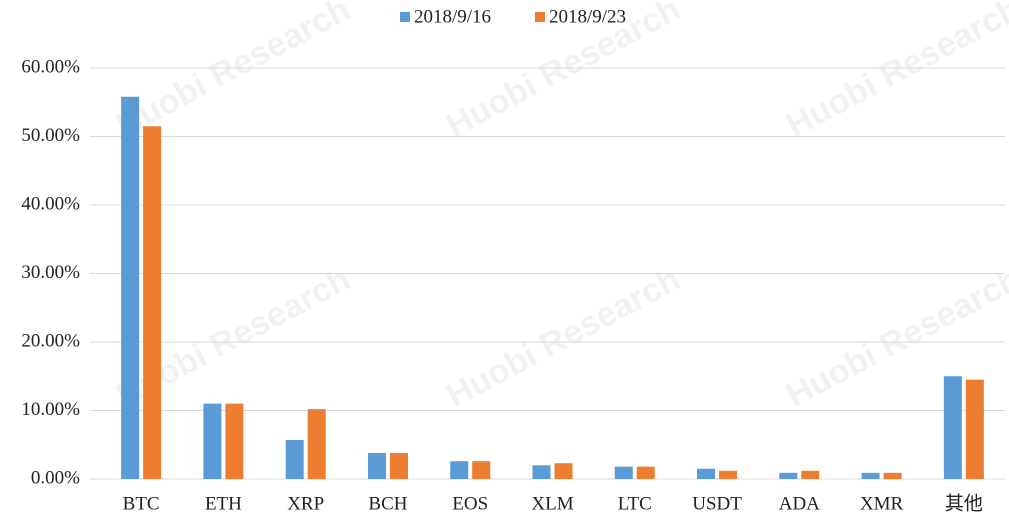 The height and width of the screenshot is (523, 1009). I want to click on x-tick-label: BCH, so click(387, 503).